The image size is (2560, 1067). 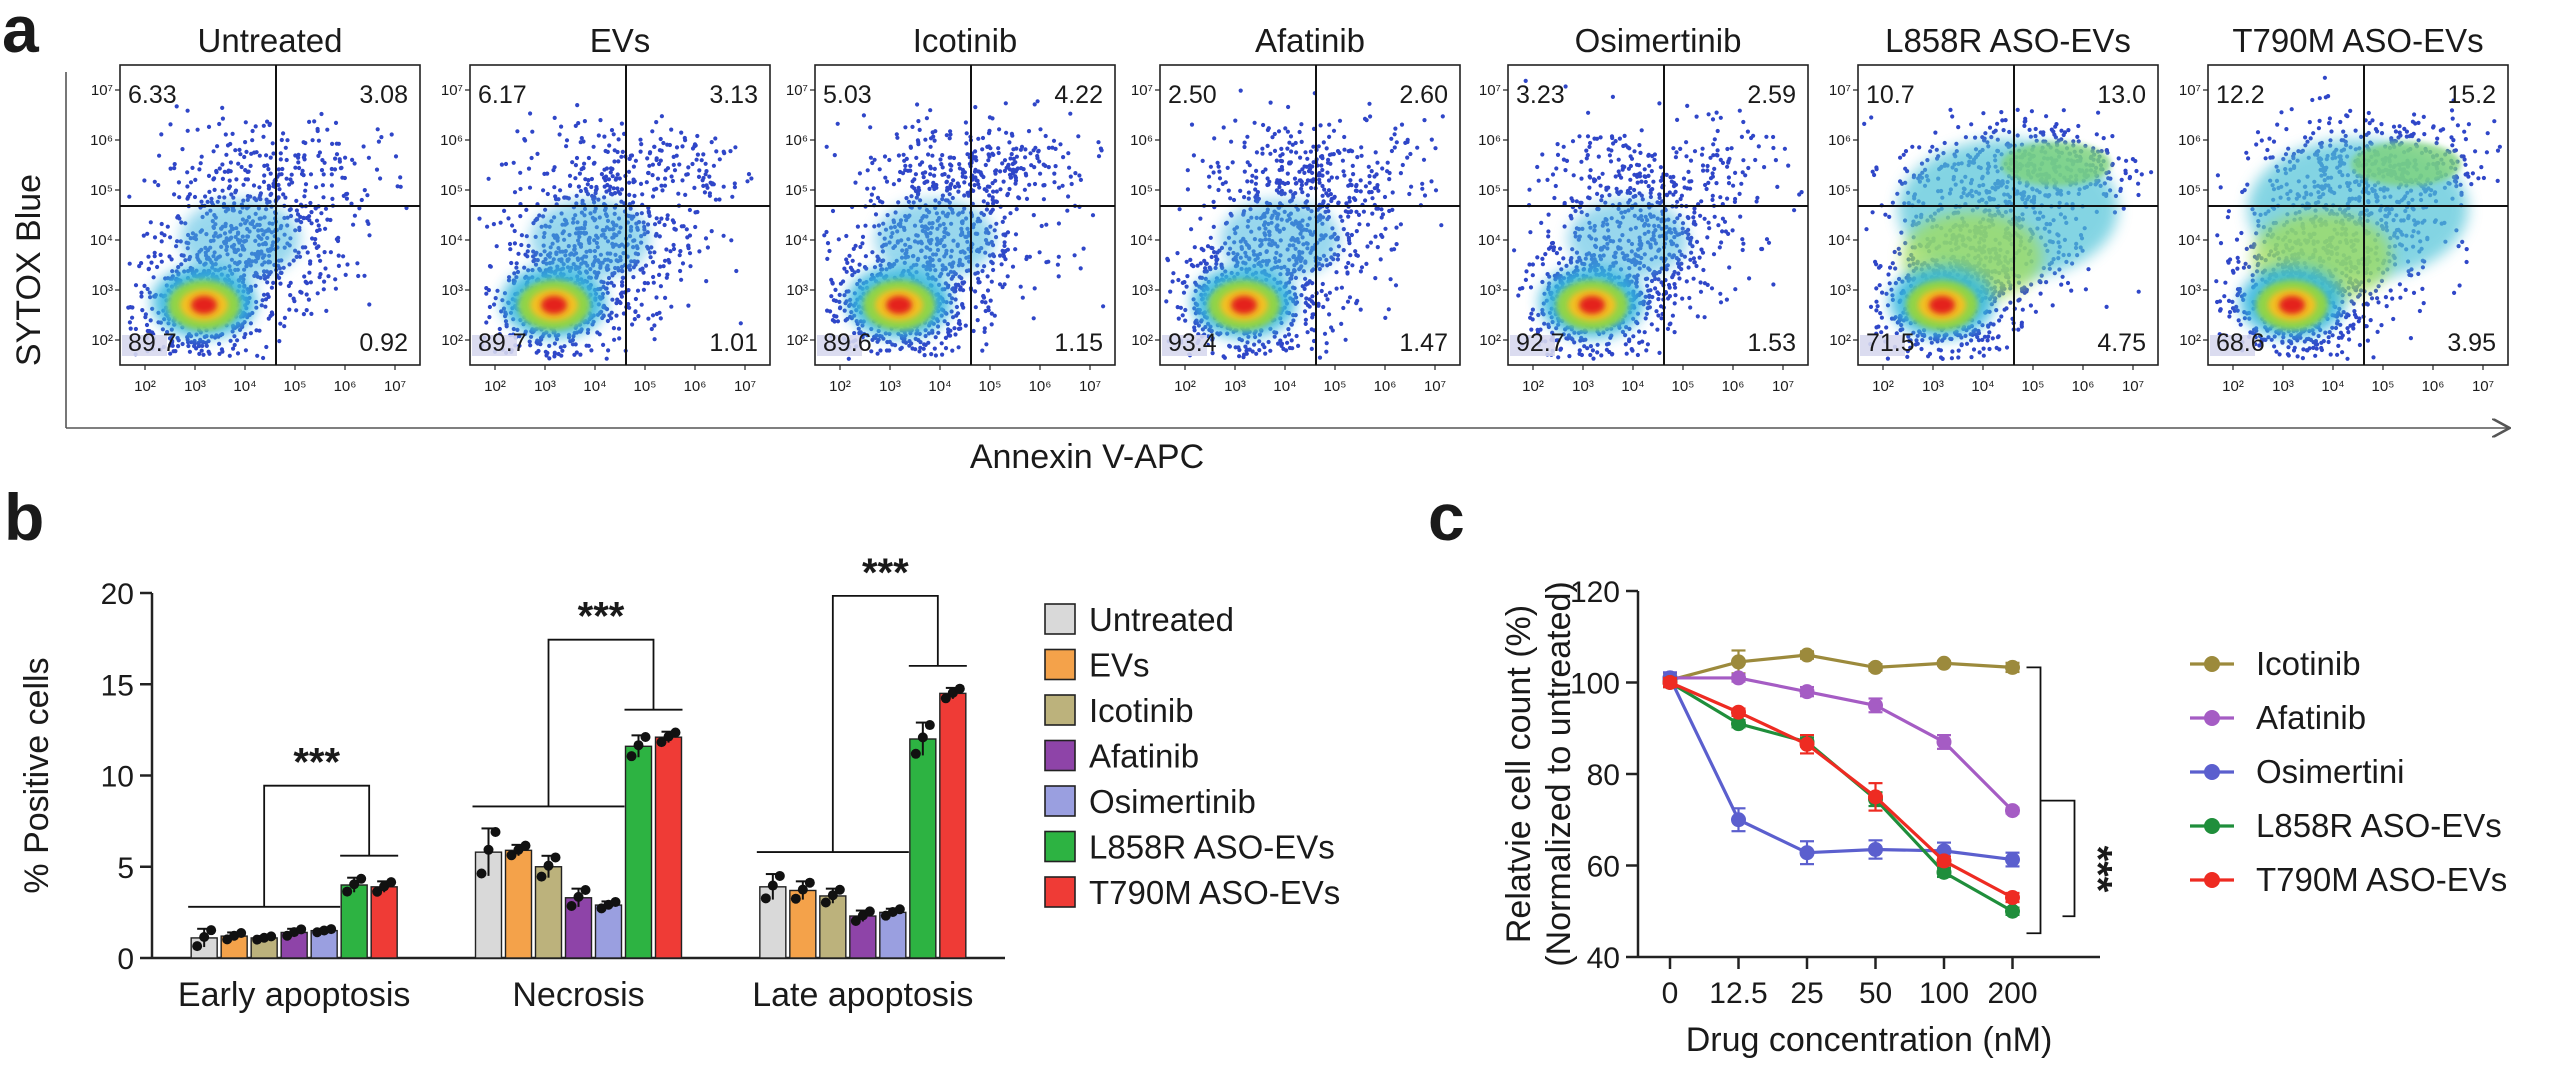 What do you see at coordinates (885, 573) in the screenshot?
I see `significance-stars: ***` at bounding box center [885, 573].